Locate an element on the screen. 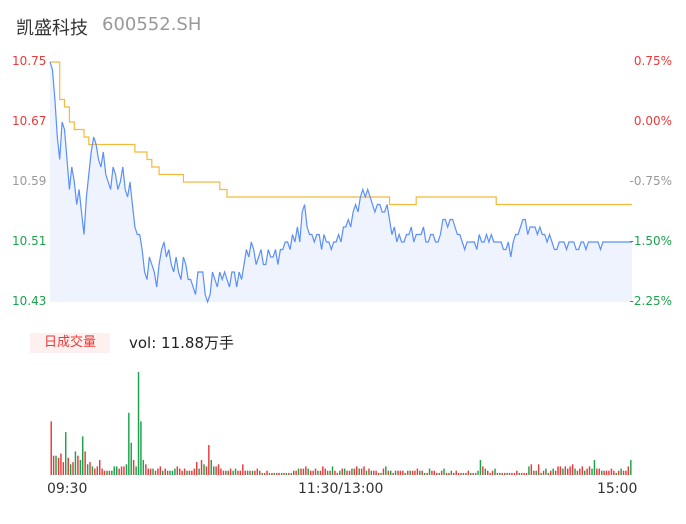 This screenshot has width=686, height=524. volume-badge: 日成交量 is located at coordinates (70, 343).